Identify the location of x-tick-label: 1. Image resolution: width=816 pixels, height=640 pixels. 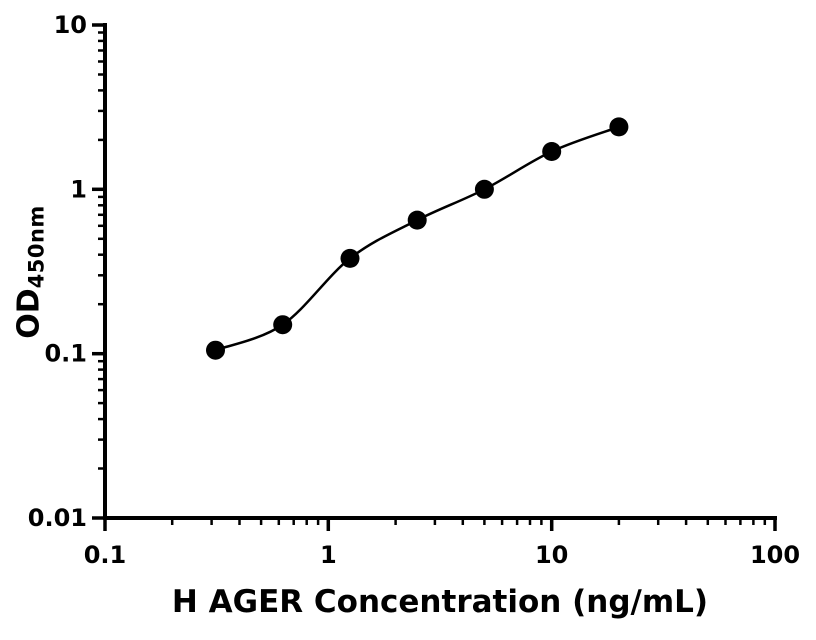
(328, 555).